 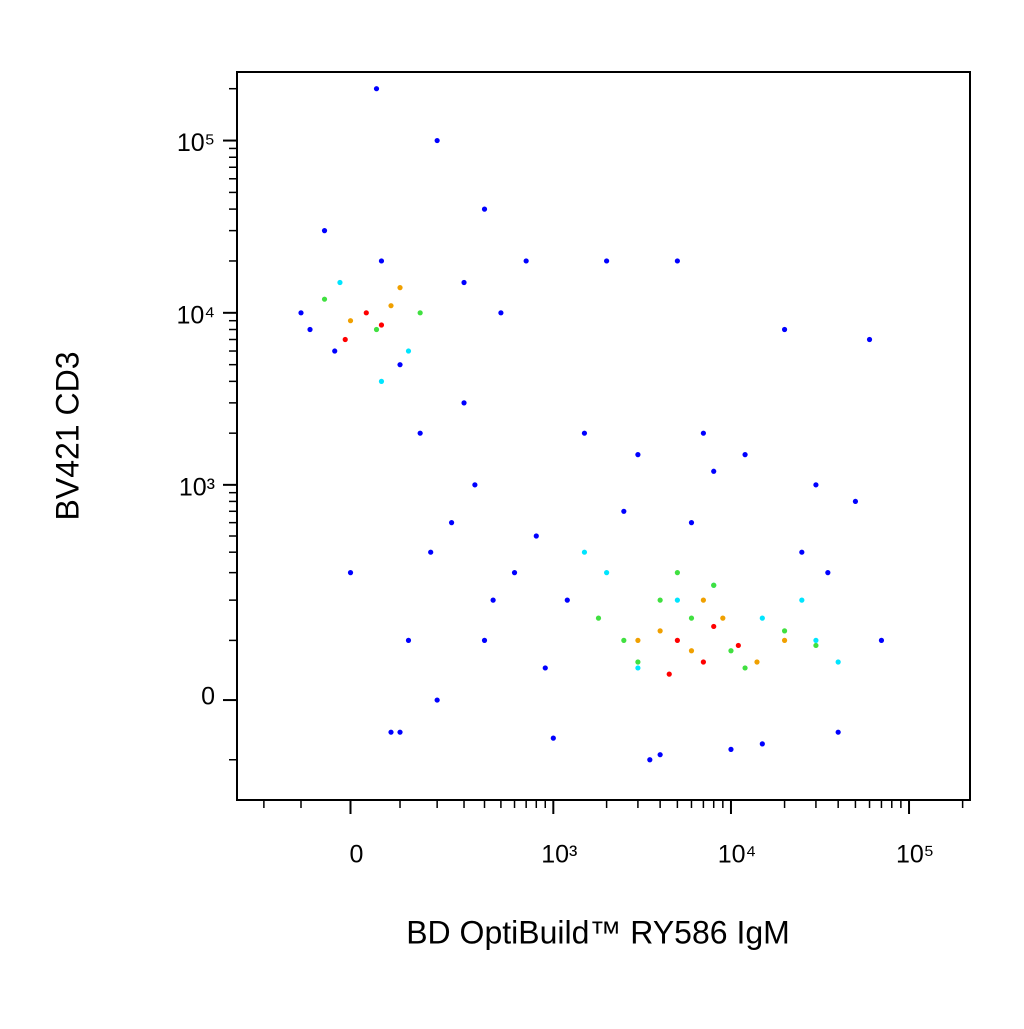 What do you see at coordinates (737, 855) in the screenshot?
I see `x-tick-label: 10⁴` at bounding box center [737, 855].